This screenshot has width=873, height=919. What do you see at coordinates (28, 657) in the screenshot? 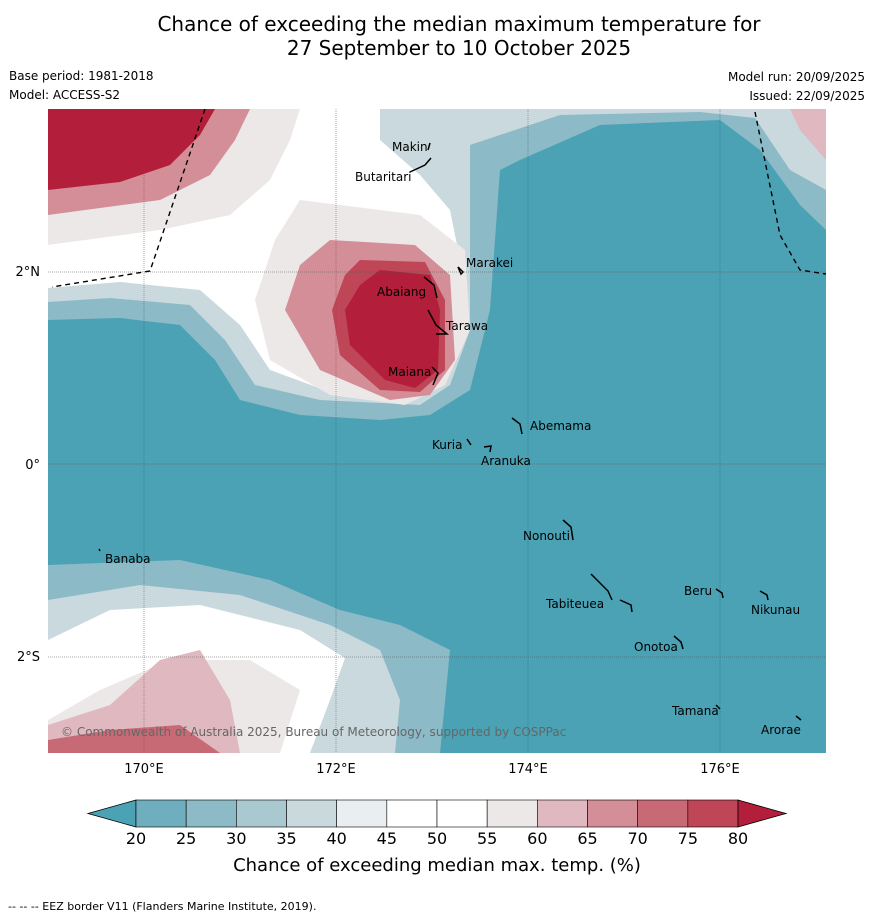
I see `y-tick-2s: 2°S` at bounding box center [28, 657].